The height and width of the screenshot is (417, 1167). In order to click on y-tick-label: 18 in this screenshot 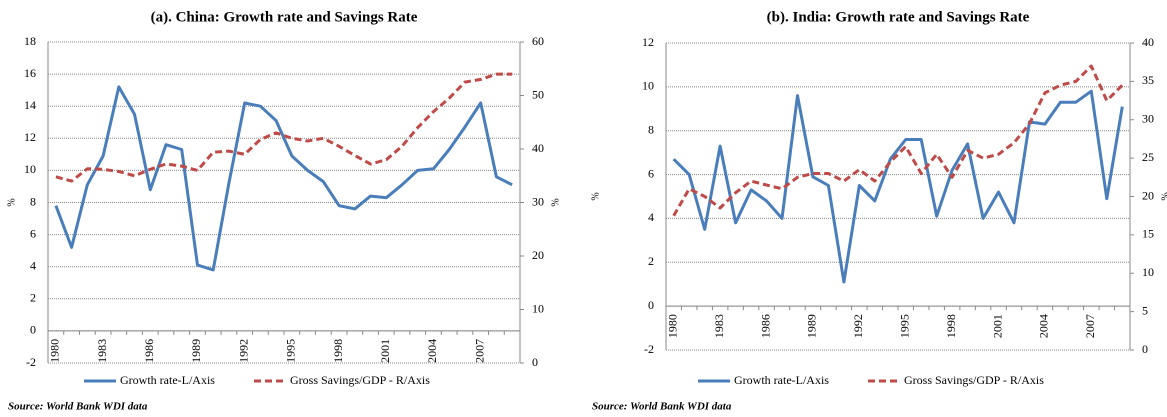, I will do `click(30, 41)`.